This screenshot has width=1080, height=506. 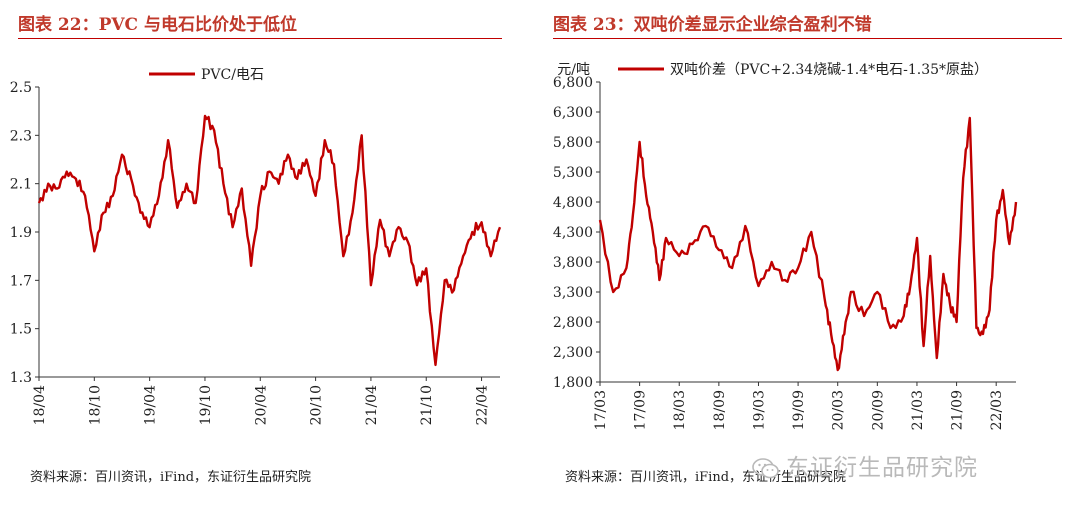 I want to click on x-tick-label: 18/10, so click(x=95, y=405).